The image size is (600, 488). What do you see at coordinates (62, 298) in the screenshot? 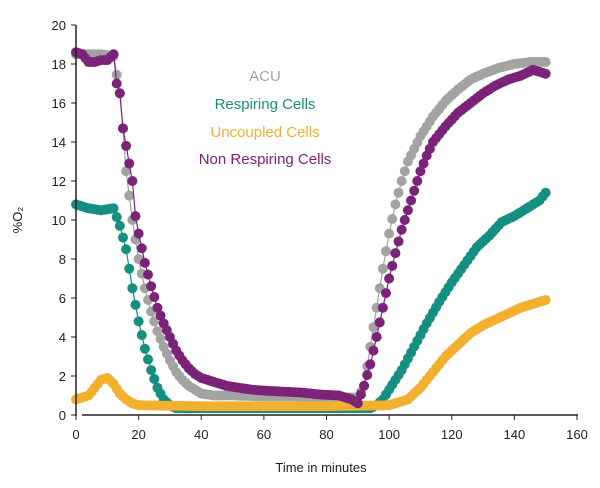
I see `y-tick-label: 6` at bounding box center [62, 298].